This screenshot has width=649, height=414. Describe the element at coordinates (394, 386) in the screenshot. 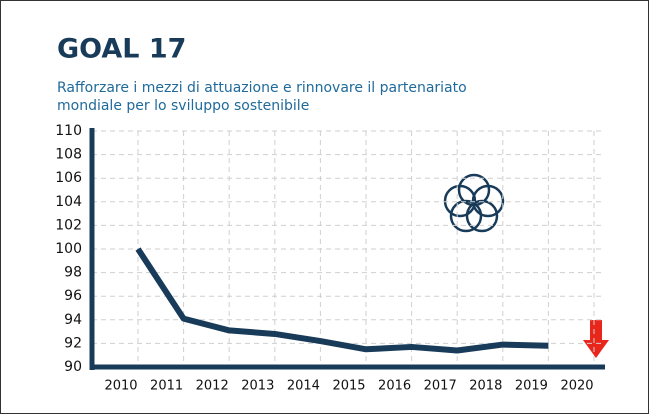

I see `x-tick-label: 2016` at that location.